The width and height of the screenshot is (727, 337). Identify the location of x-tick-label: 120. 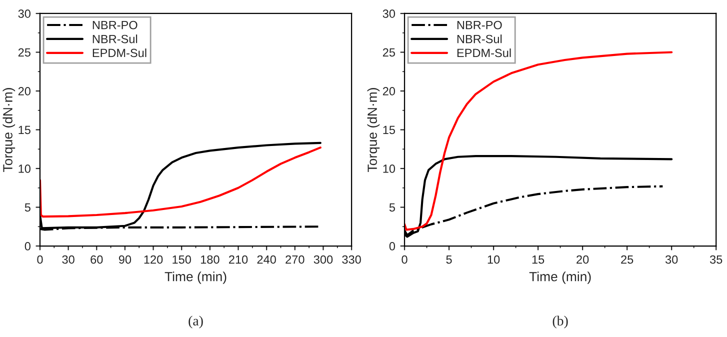
(153, 259).